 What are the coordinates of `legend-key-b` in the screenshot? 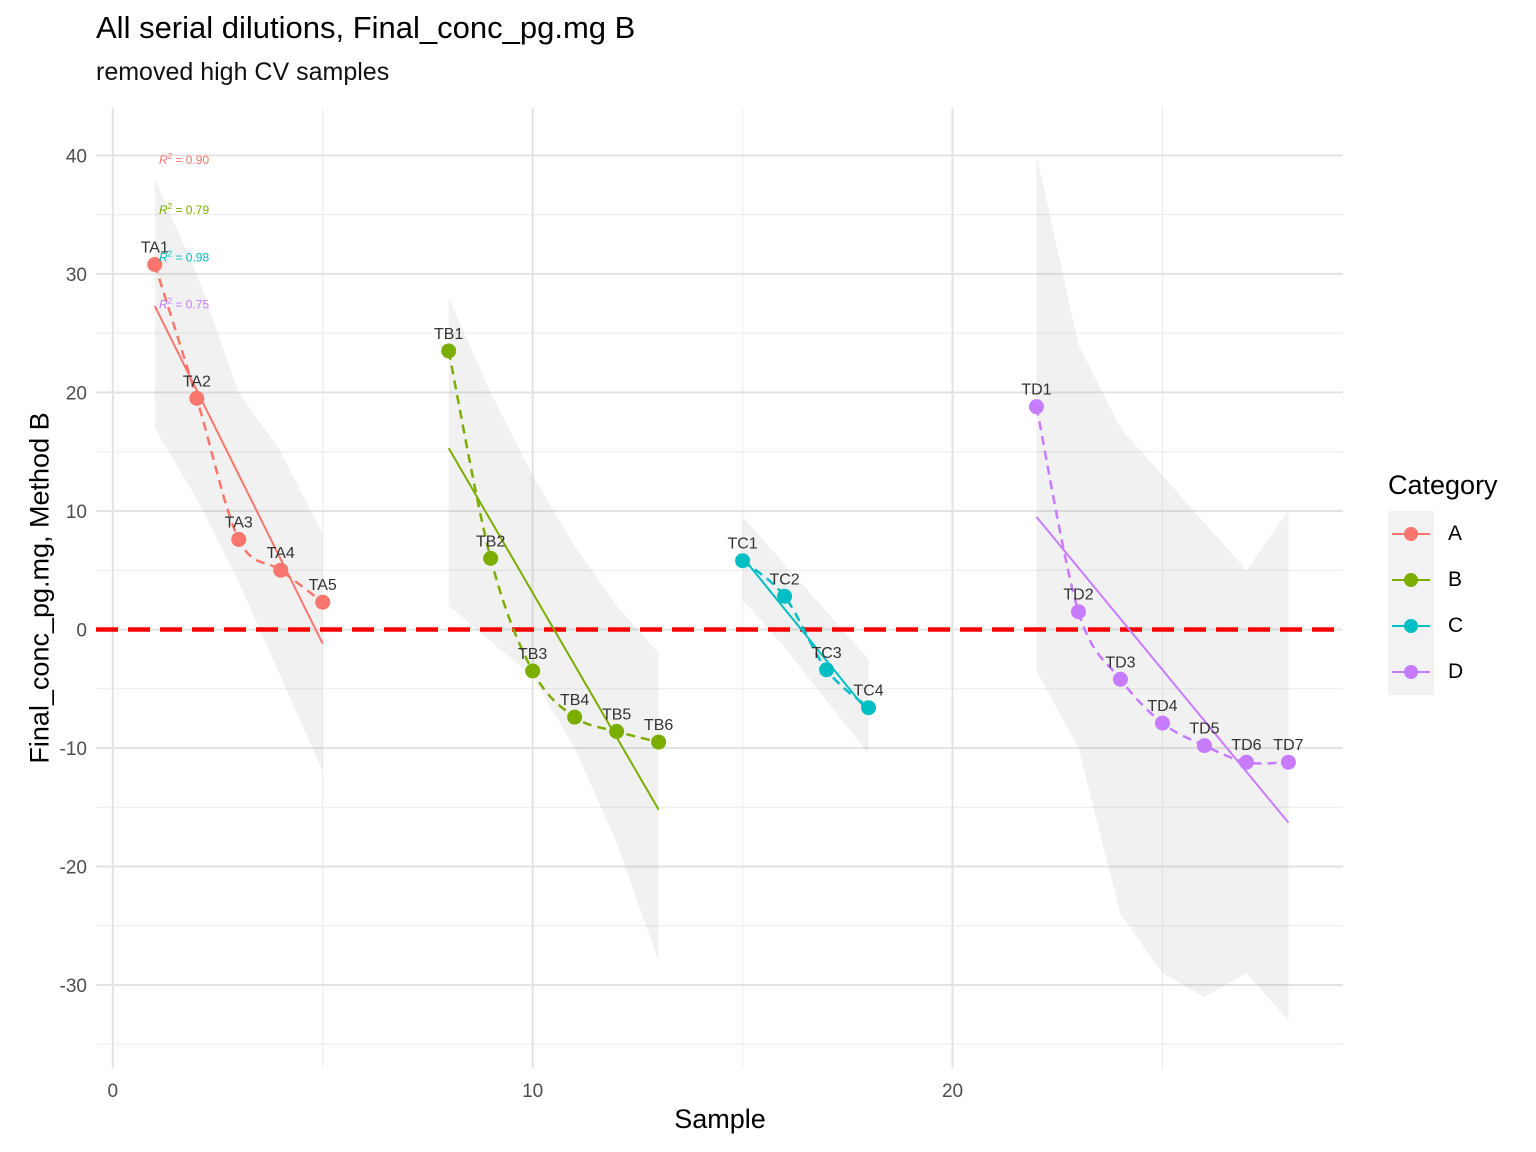 It's located at (1411, 580).